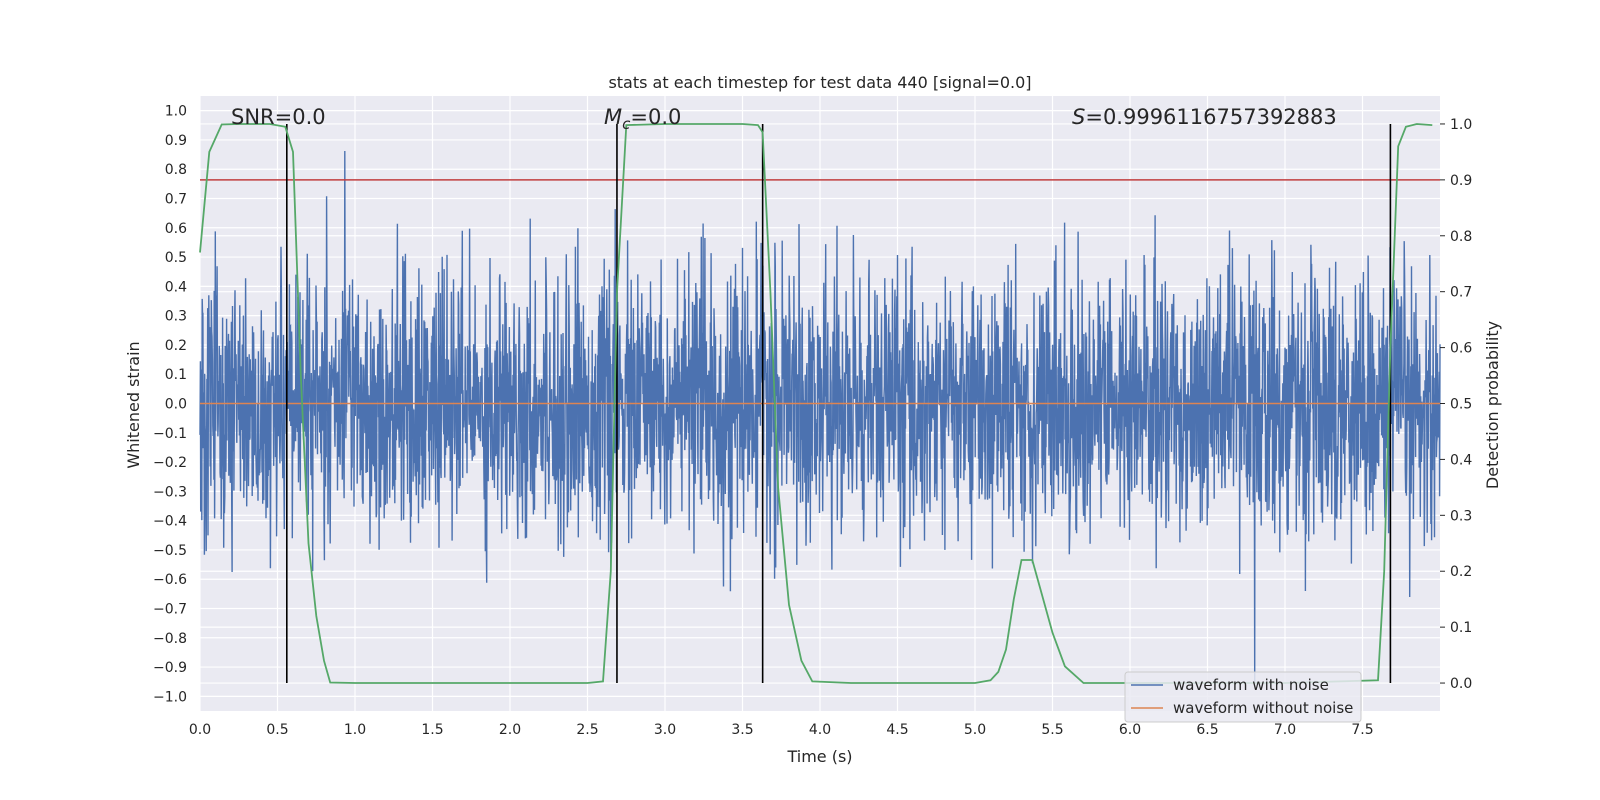  Describe the element at coordinates (200, 730) in the screenshot. I see `x-tick-label: 0.0` at that location.